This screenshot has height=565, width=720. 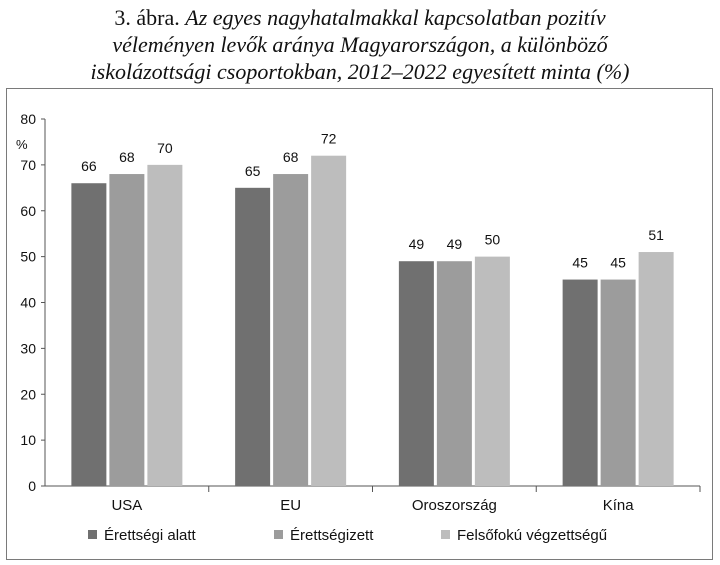 What do you see at coordinates (28, 165) in the screenshot?
I see `y-tick-label: 70` at bounding box center [28, 165].